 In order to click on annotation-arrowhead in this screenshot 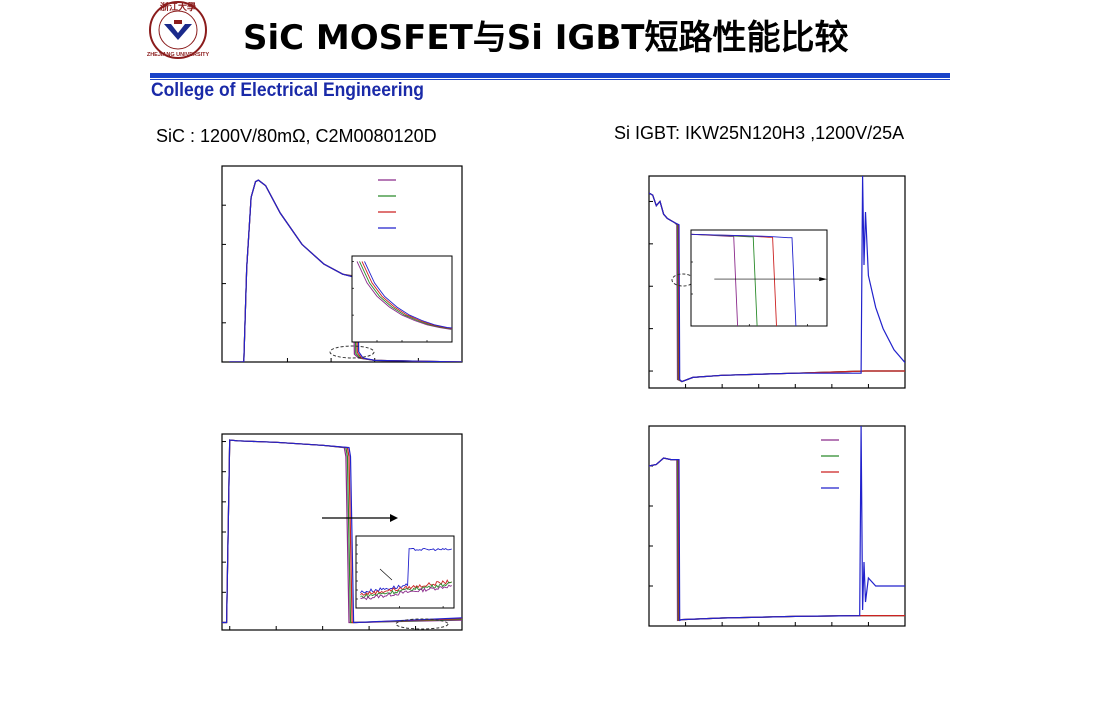, I will do `click(394, 518)`.